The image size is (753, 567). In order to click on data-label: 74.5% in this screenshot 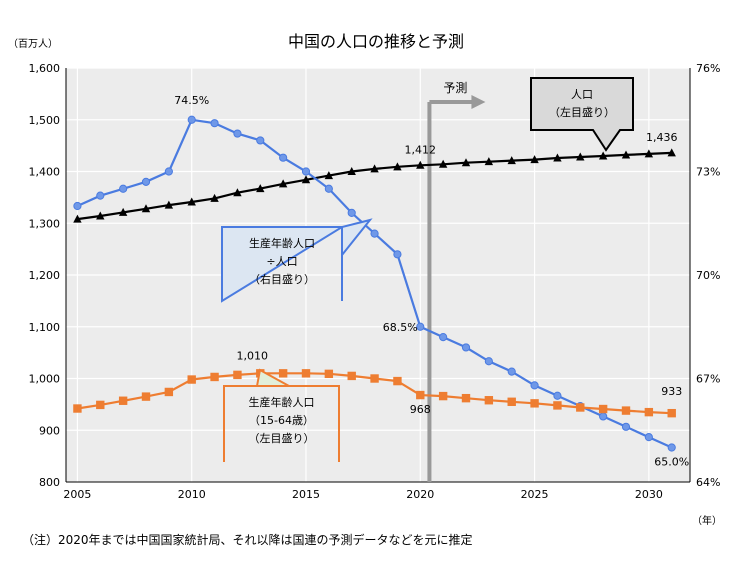, I will do `click(191, 100)`.